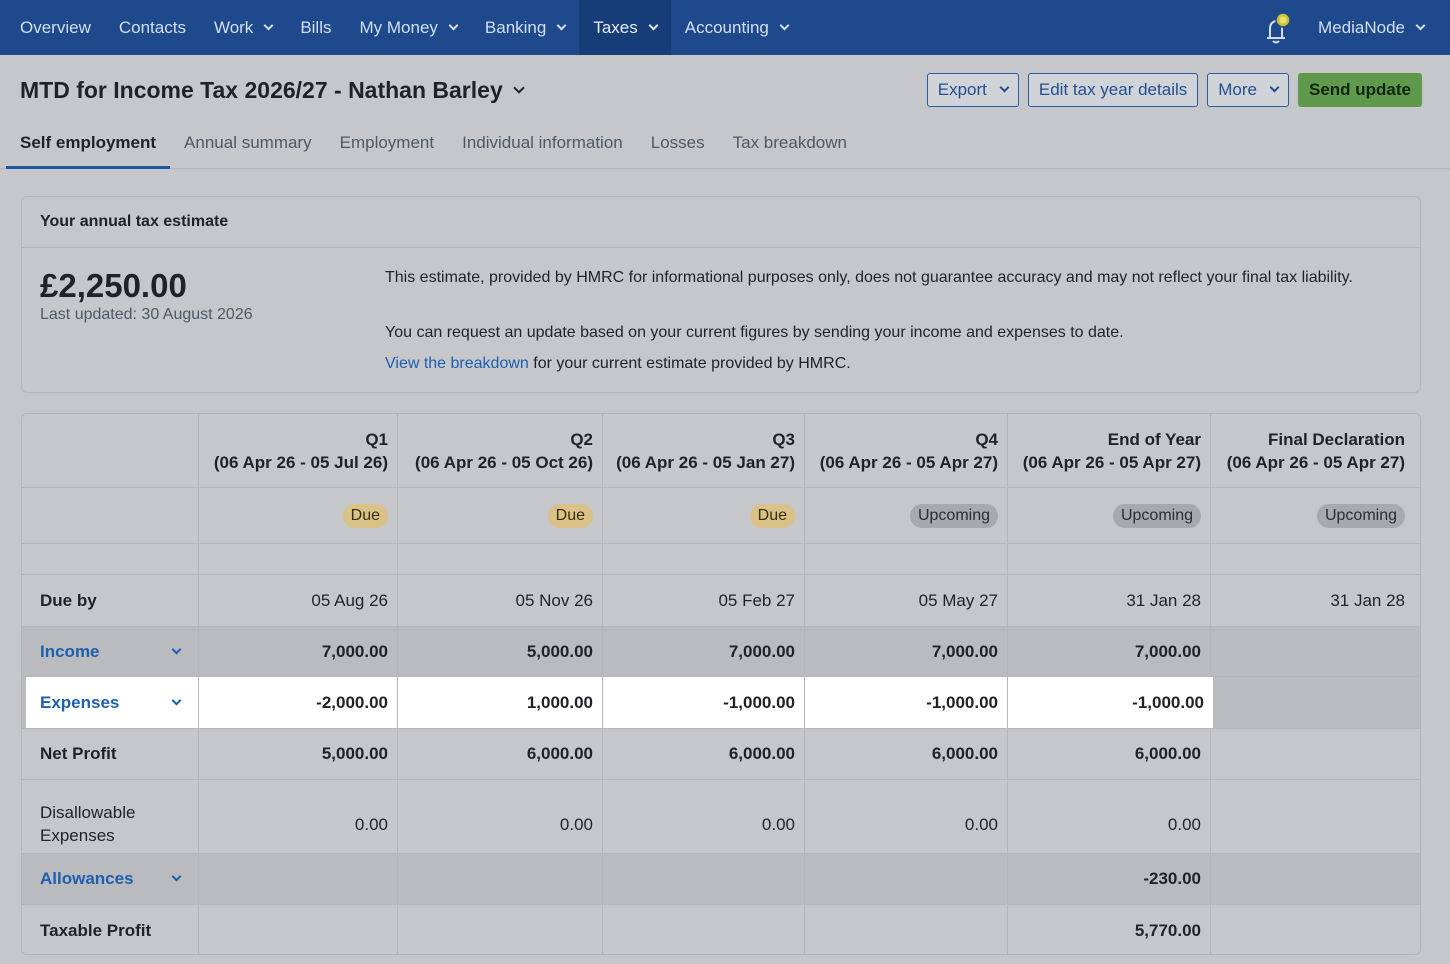 This screenshot has width=1450, height=964. What do you see at coordinates (387, 142) in the screenshot?
I see `tab-employment: Employment` at bounding box center [387, 142].